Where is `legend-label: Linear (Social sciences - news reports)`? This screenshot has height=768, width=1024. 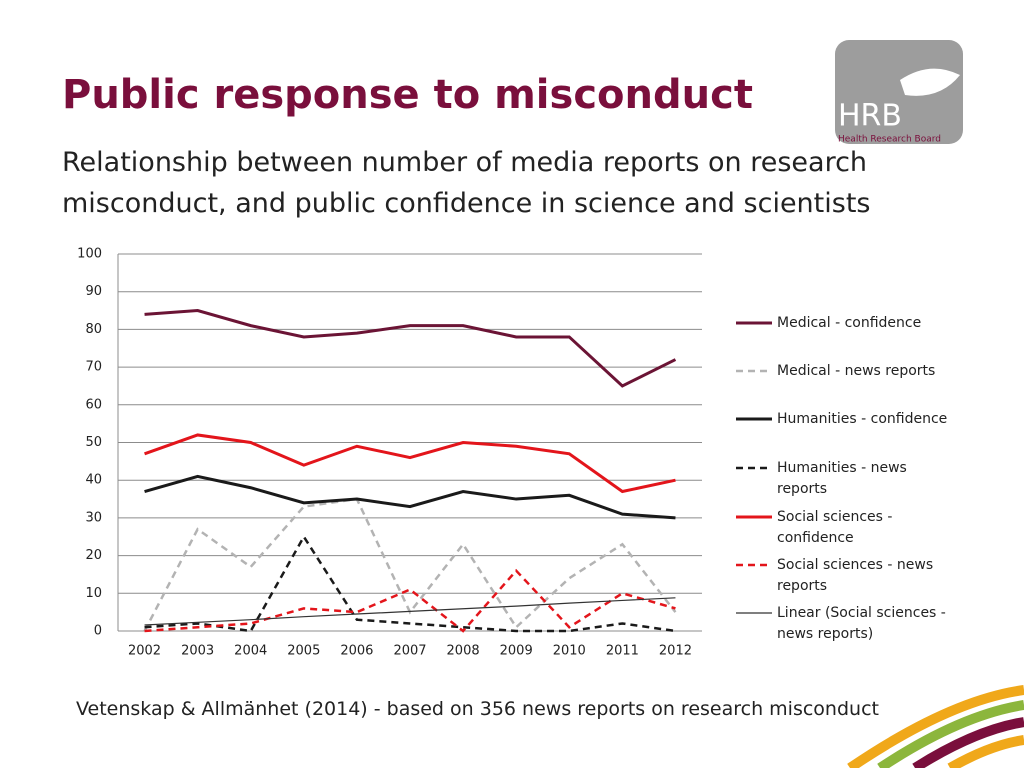 legend-label: Linear (Social sciences - news reports) is located at coordinates (861, 623).